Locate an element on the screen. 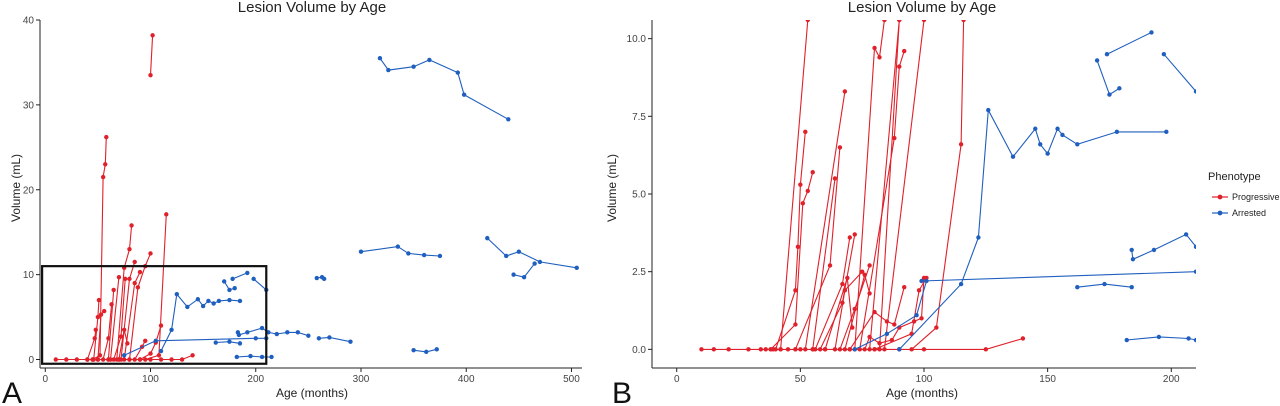 The width and height of the screenshot is (1280, 406). panel-a-overlay is located at coordinates (154, 315).